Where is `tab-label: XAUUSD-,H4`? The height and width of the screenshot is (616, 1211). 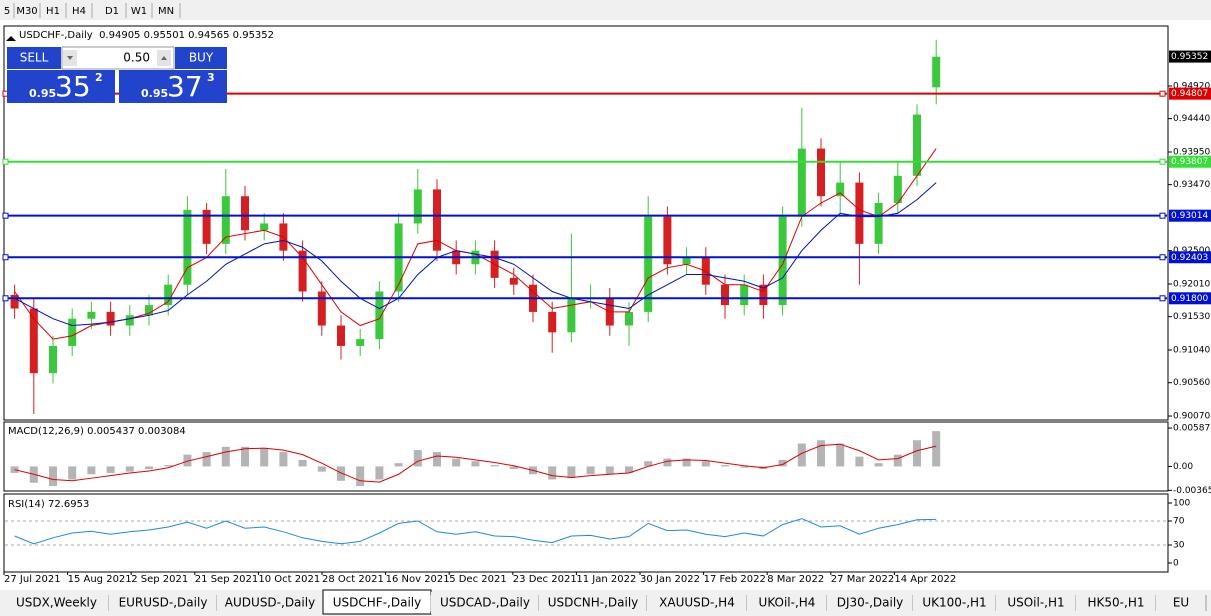 tab-label: XAUUSD-,H4 is located at coordinates (697, 603).